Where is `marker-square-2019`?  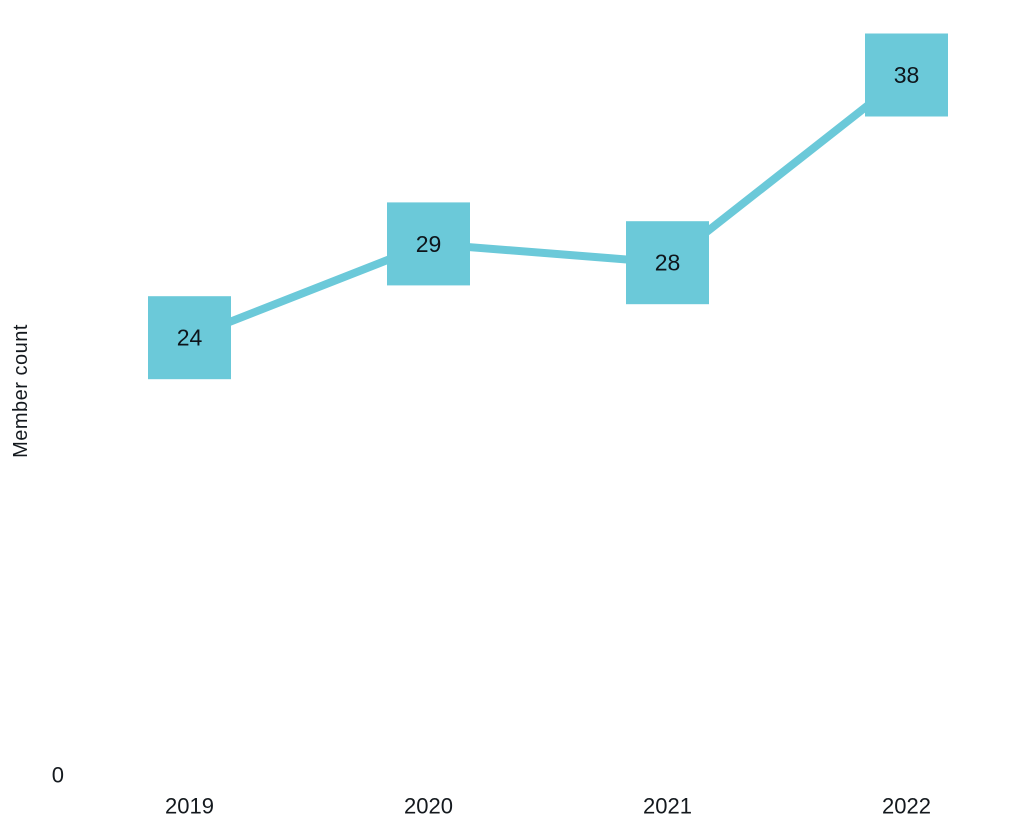 marker-square-2019 is located at coordinates (189, 338).